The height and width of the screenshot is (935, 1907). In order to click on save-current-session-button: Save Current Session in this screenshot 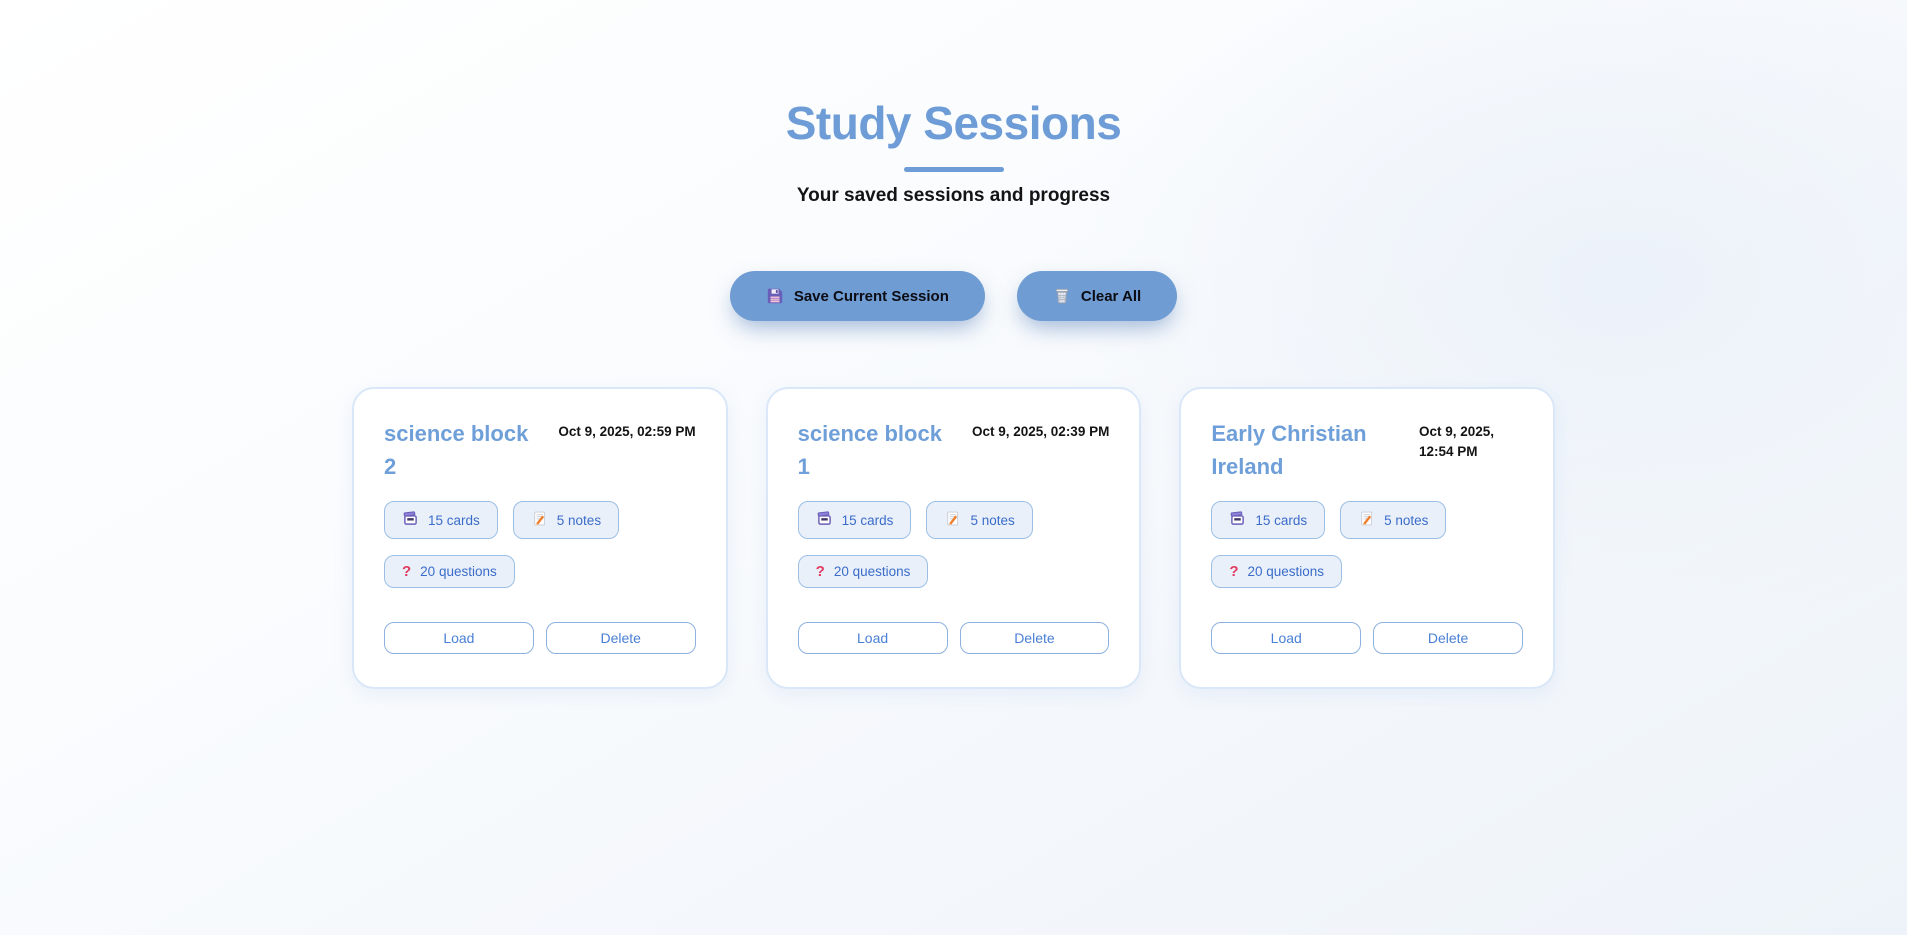, I will do `click(857, 296)`.